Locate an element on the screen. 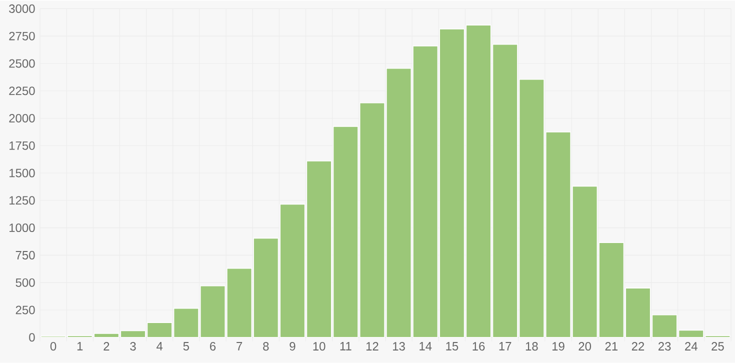 This screenshot has width=735, height=363. x-tick-label: 0 is located at coordinates (53, 346).